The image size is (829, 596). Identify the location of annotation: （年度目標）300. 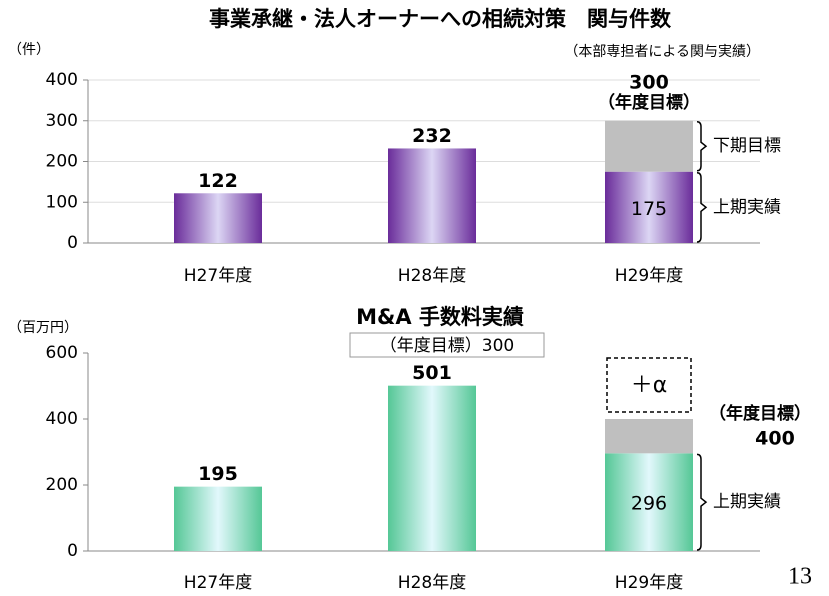
(447, 346).